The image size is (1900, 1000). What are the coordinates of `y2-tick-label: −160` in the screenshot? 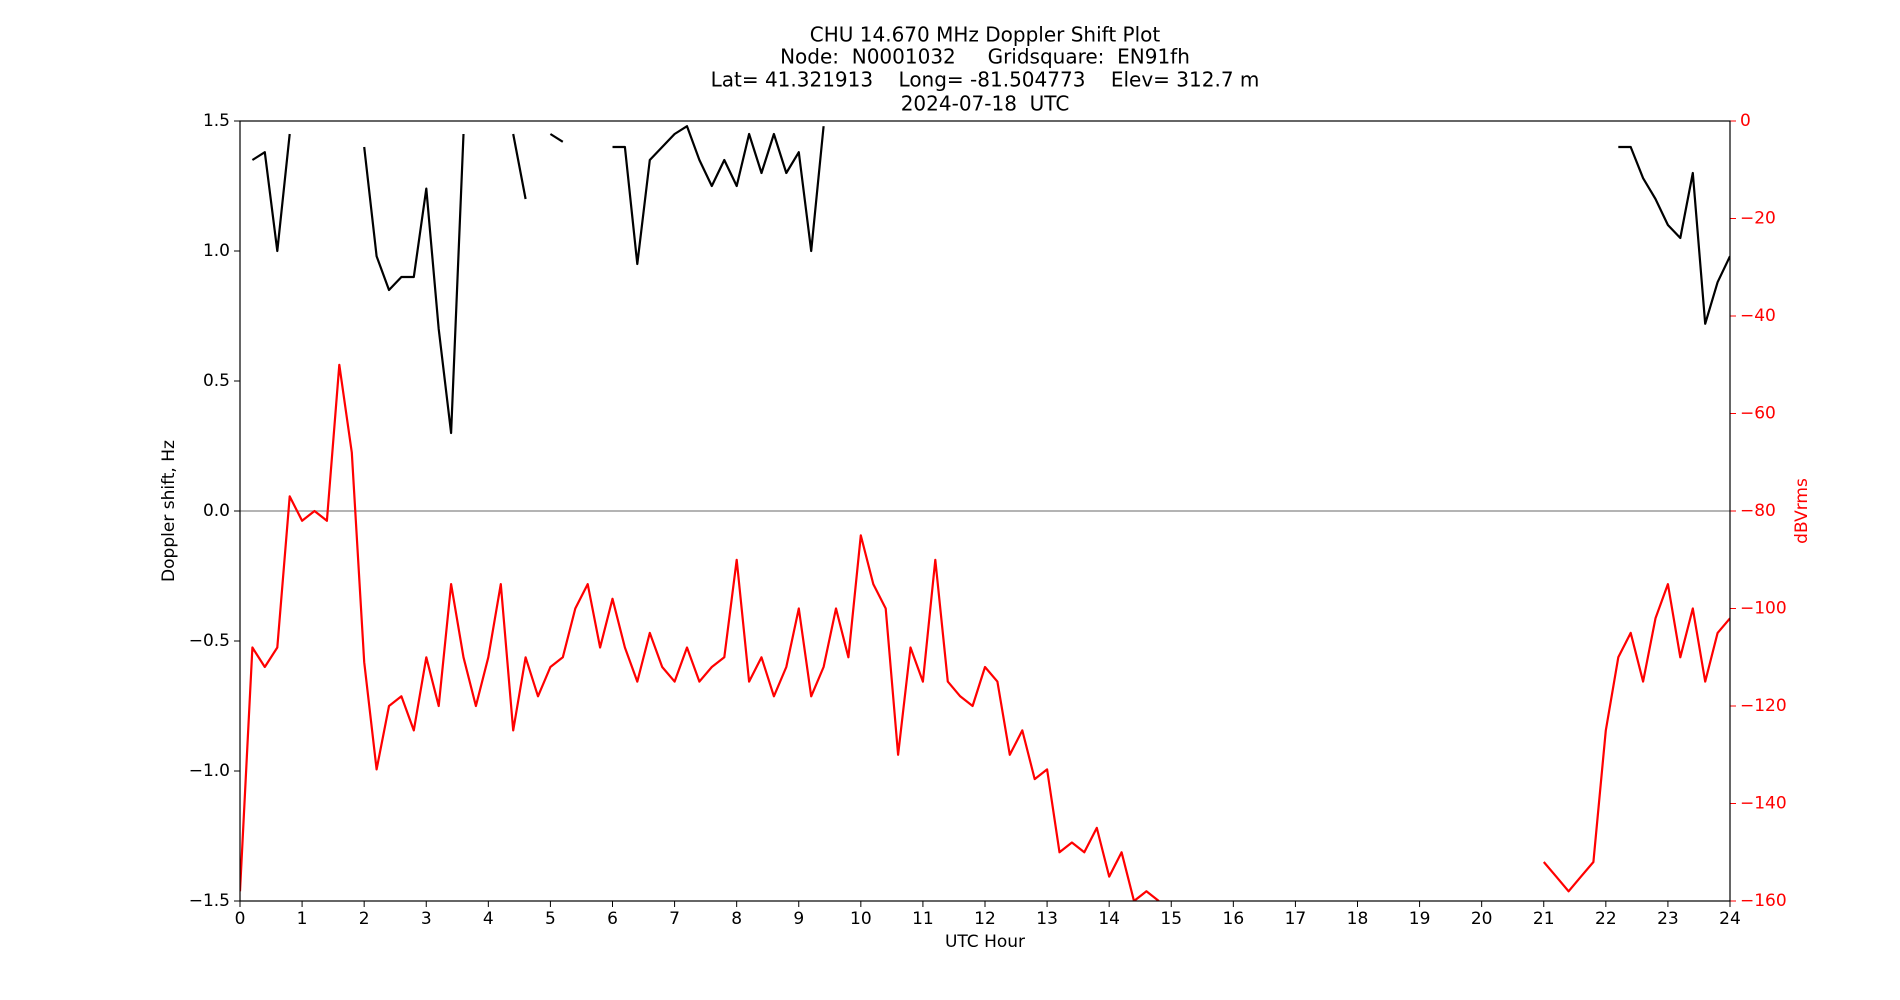 It's located at (1763, 901).